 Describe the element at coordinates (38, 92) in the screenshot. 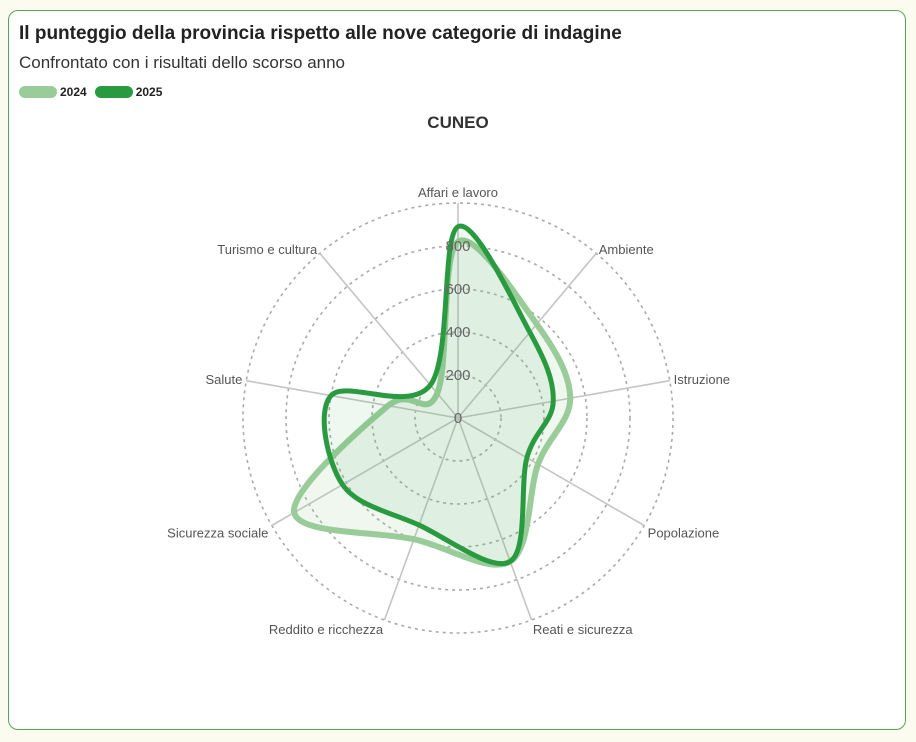

I see `legend-swatch-2024` at that location.